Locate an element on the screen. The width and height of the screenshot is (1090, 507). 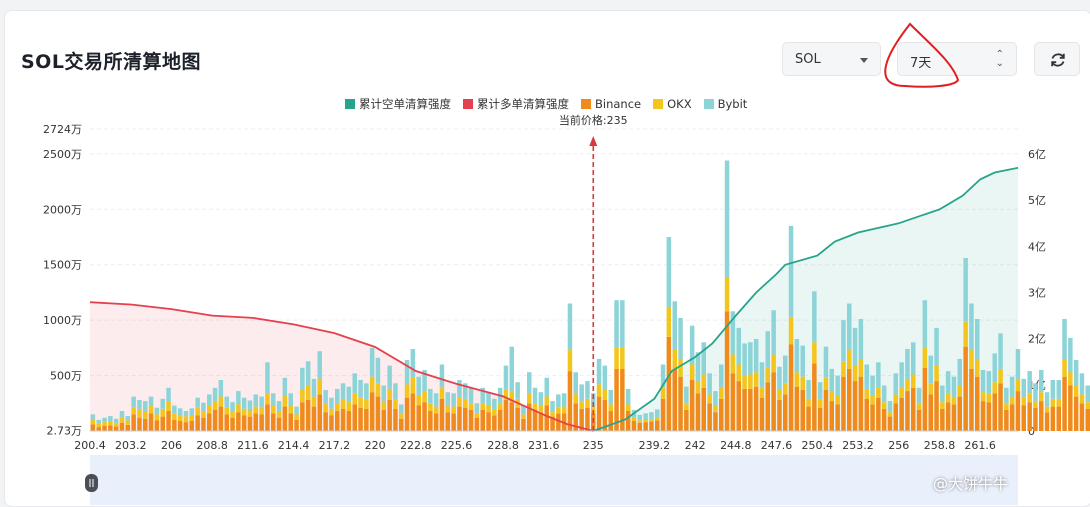
slider-handle-left is located at coordinates (91, 483).